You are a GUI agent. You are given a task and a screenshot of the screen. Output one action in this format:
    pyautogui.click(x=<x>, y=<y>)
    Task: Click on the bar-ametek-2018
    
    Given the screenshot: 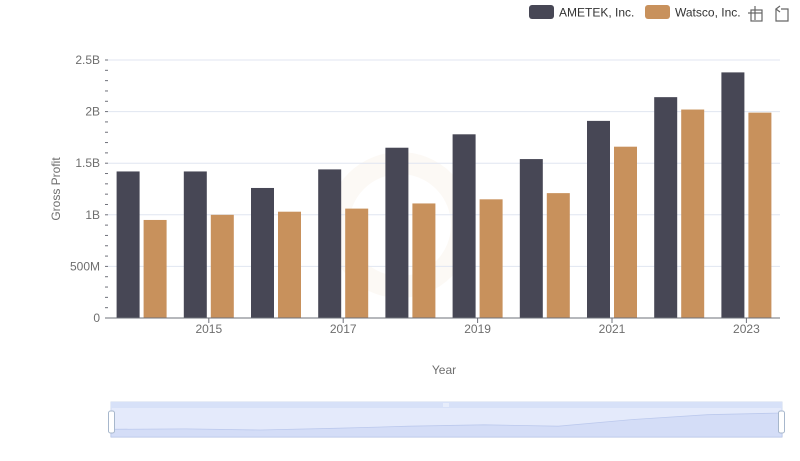 What is the action you would take?
    pyautogui.click(x=397, y=232)
    